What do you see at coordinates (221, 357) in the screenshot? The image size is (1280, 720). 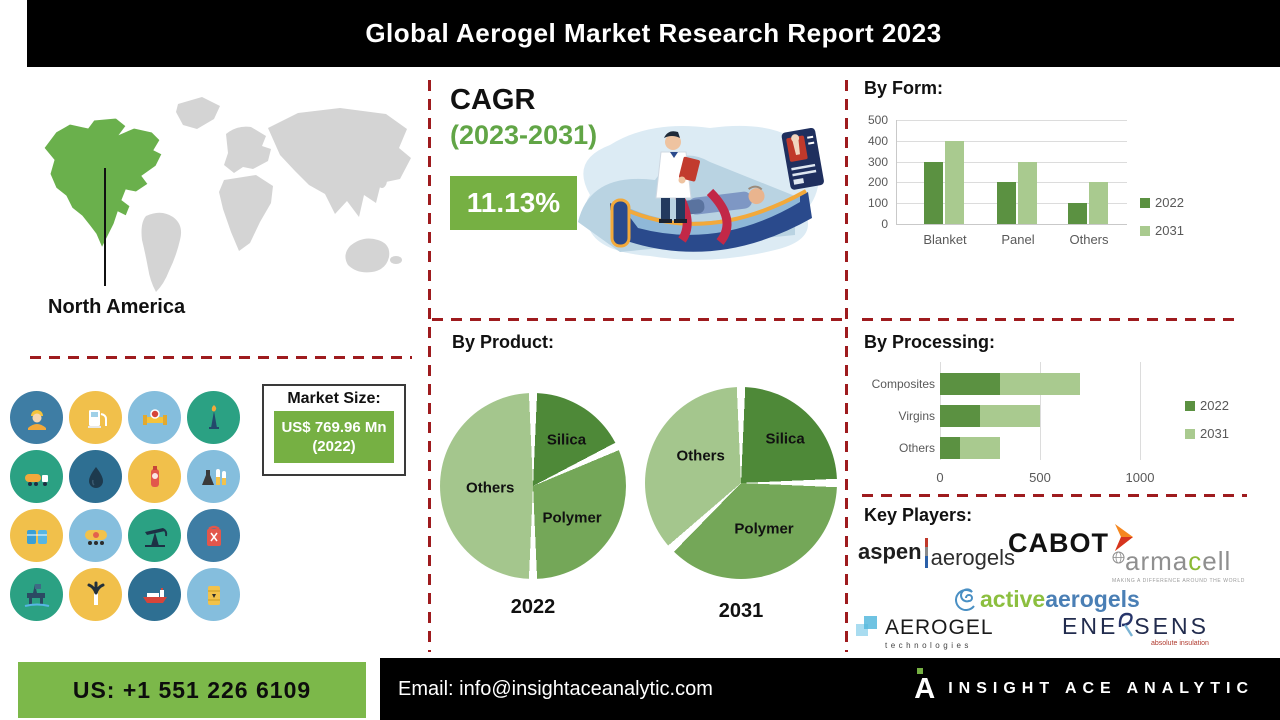 I see `divider-left` at bounding box center [221, 357].